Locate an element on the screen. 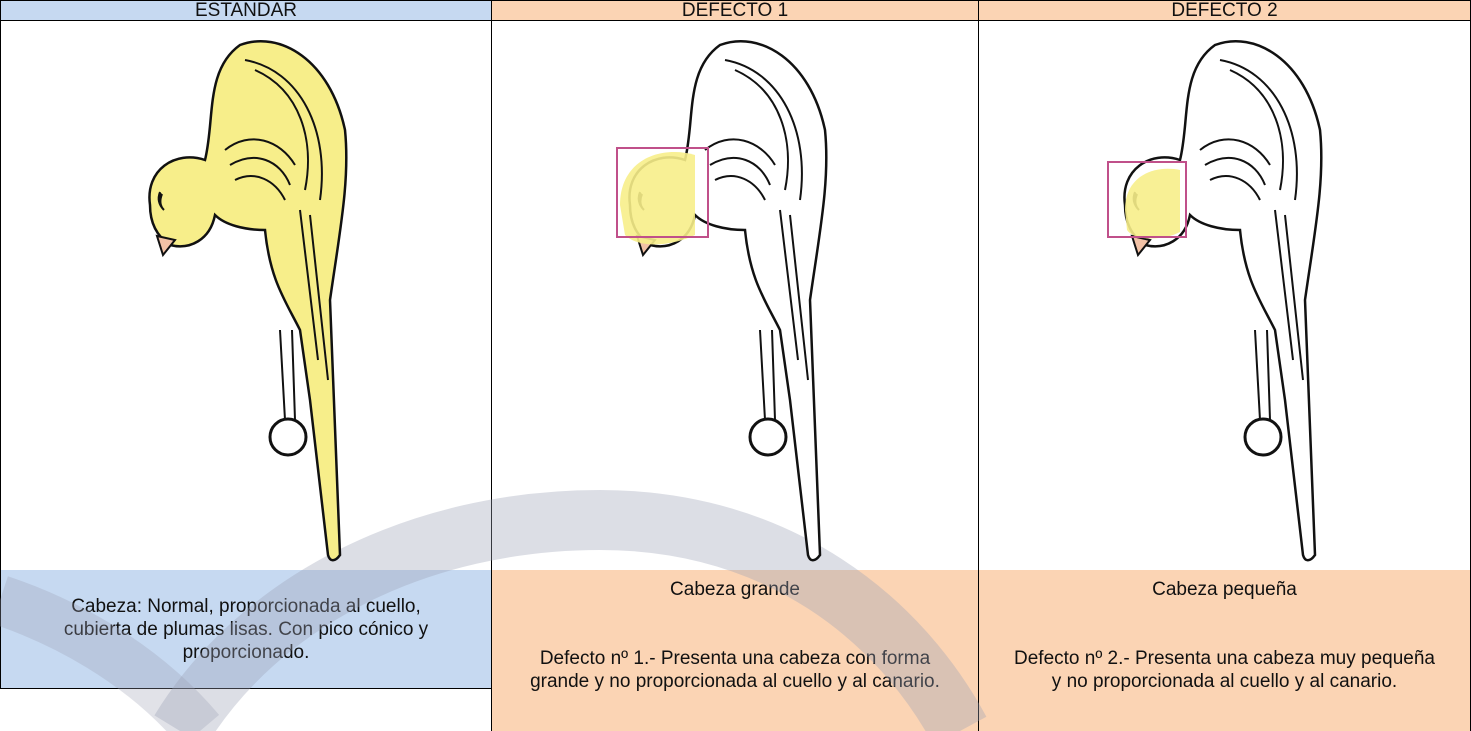  bird-standard is located at coordinates (247, 300).